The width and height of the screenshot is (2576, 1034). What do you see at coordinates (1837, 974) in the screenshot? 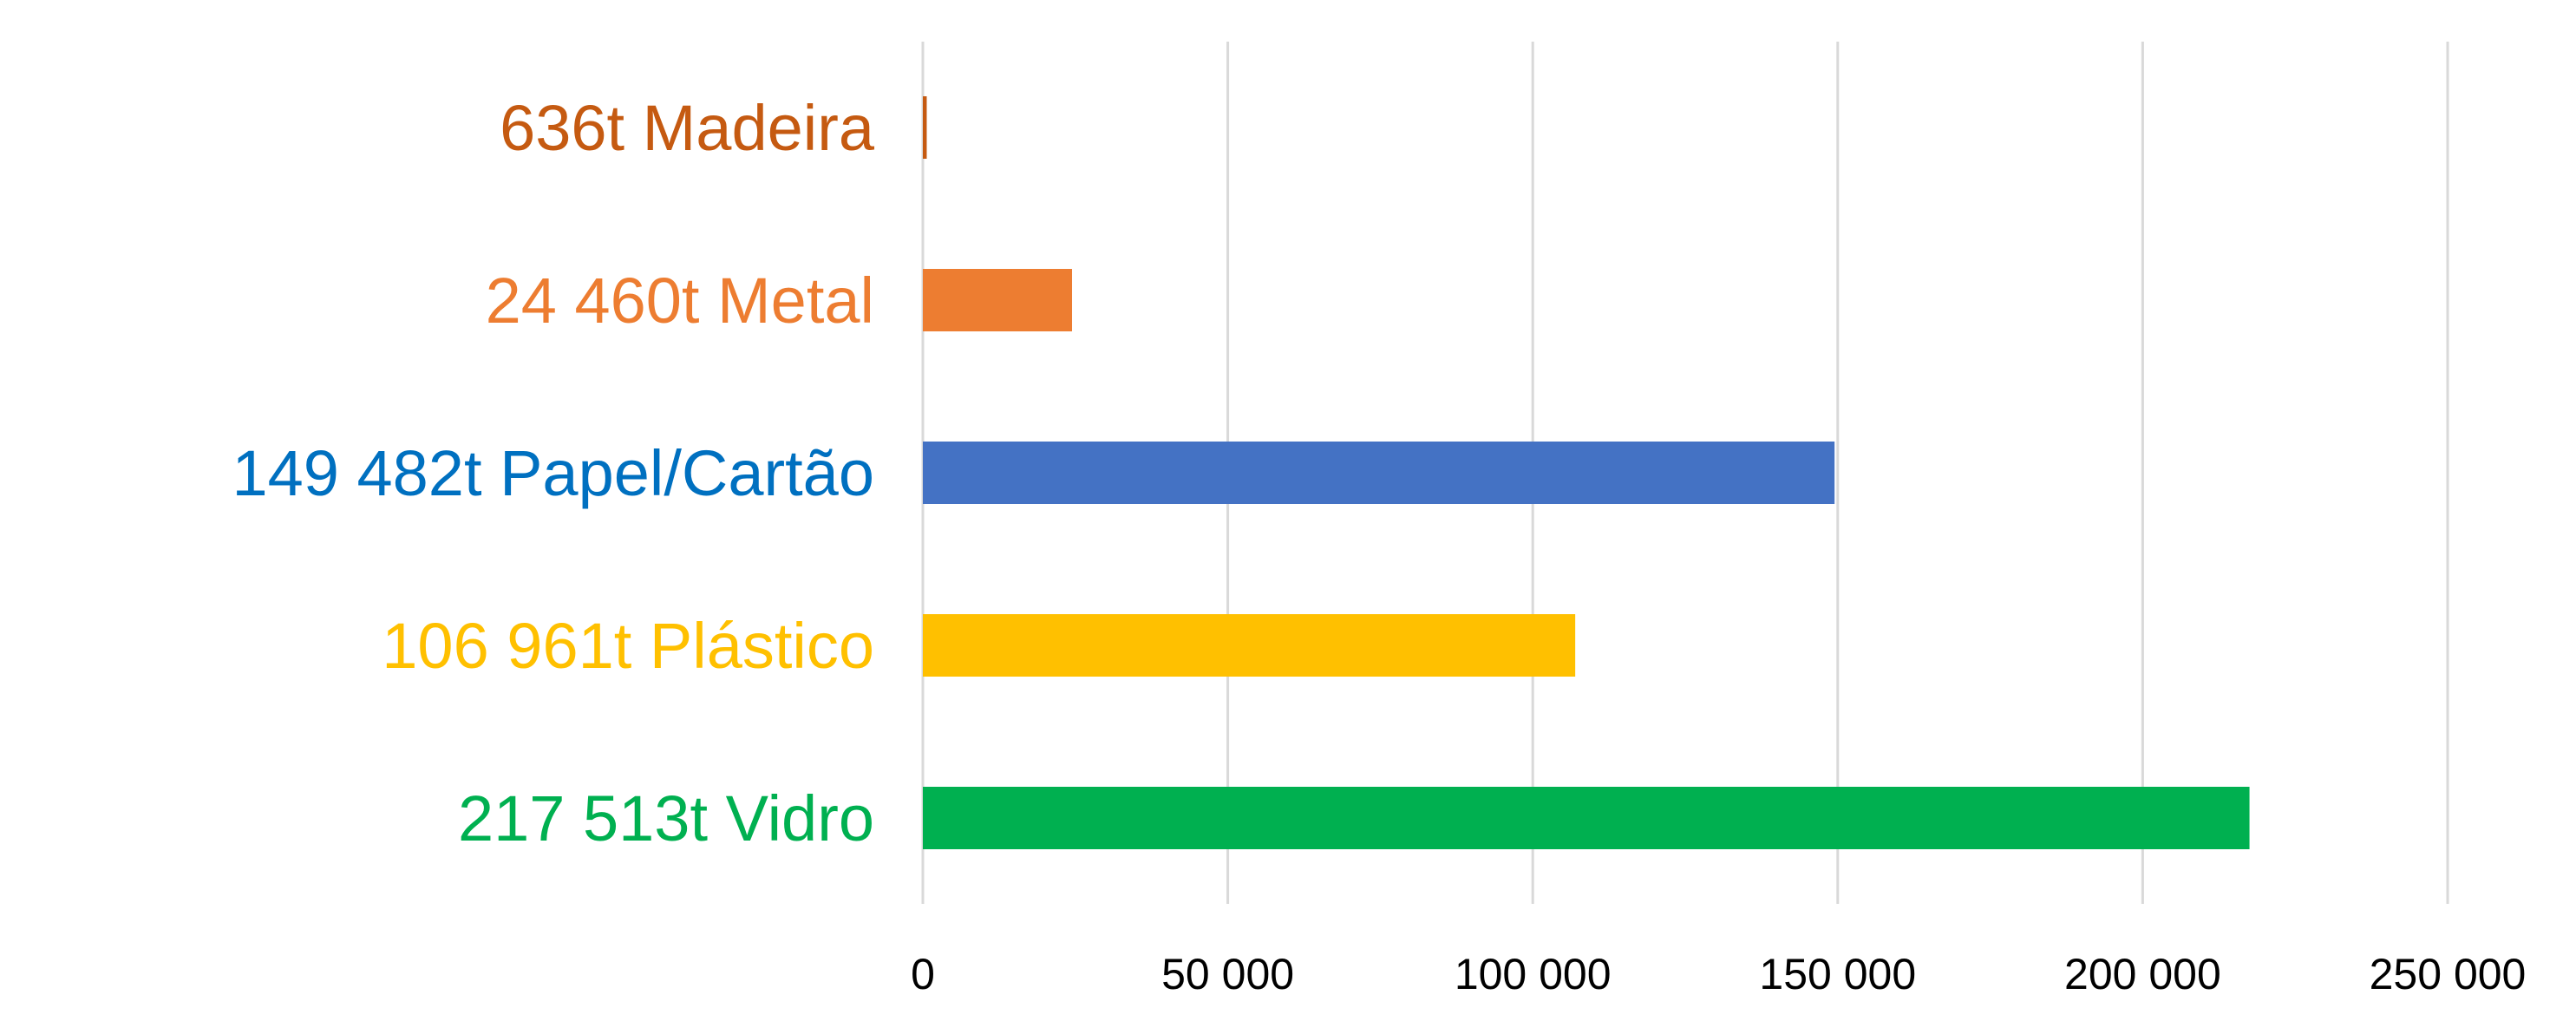
I see `x-tick-label: 150 000` at bounding box center [1837, 974].